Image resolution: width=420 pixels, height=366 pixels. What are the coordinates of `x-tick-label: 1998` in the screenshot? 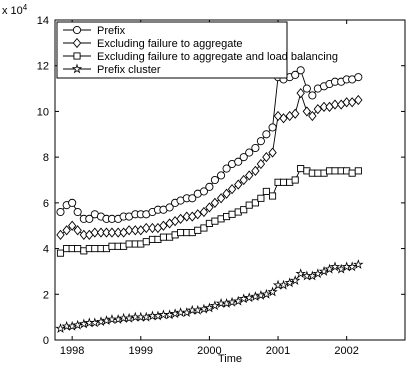 It's located at (72, 351).